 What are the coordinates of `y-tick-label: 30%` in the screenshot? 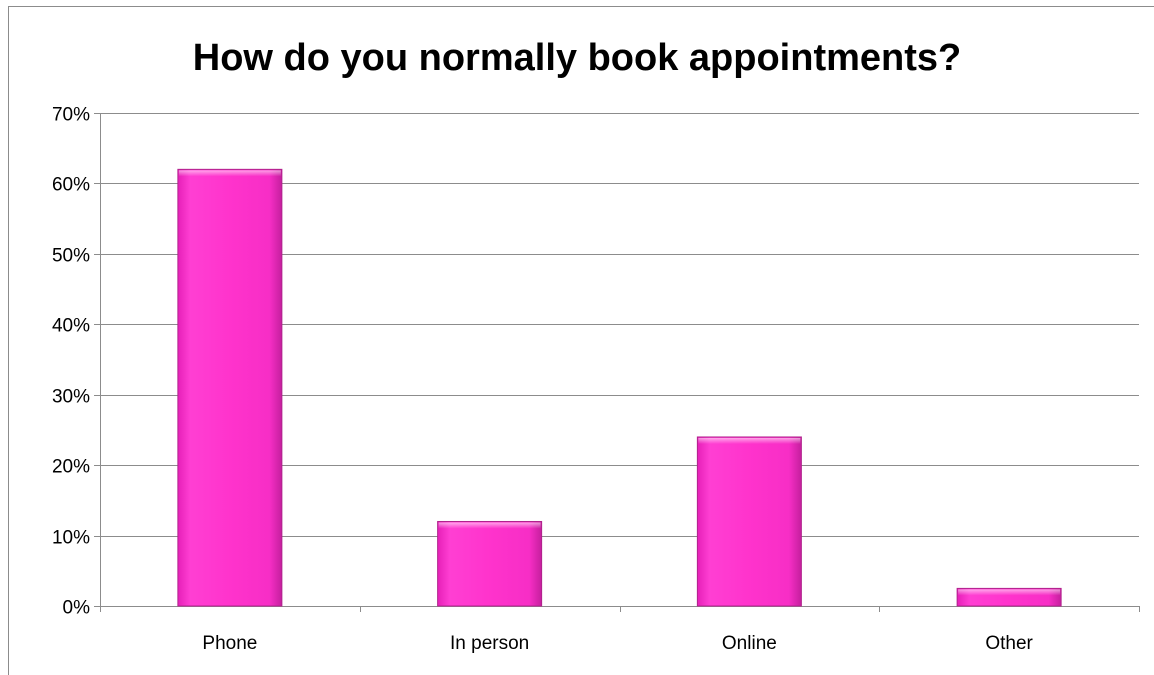 It's located at (71, 397).